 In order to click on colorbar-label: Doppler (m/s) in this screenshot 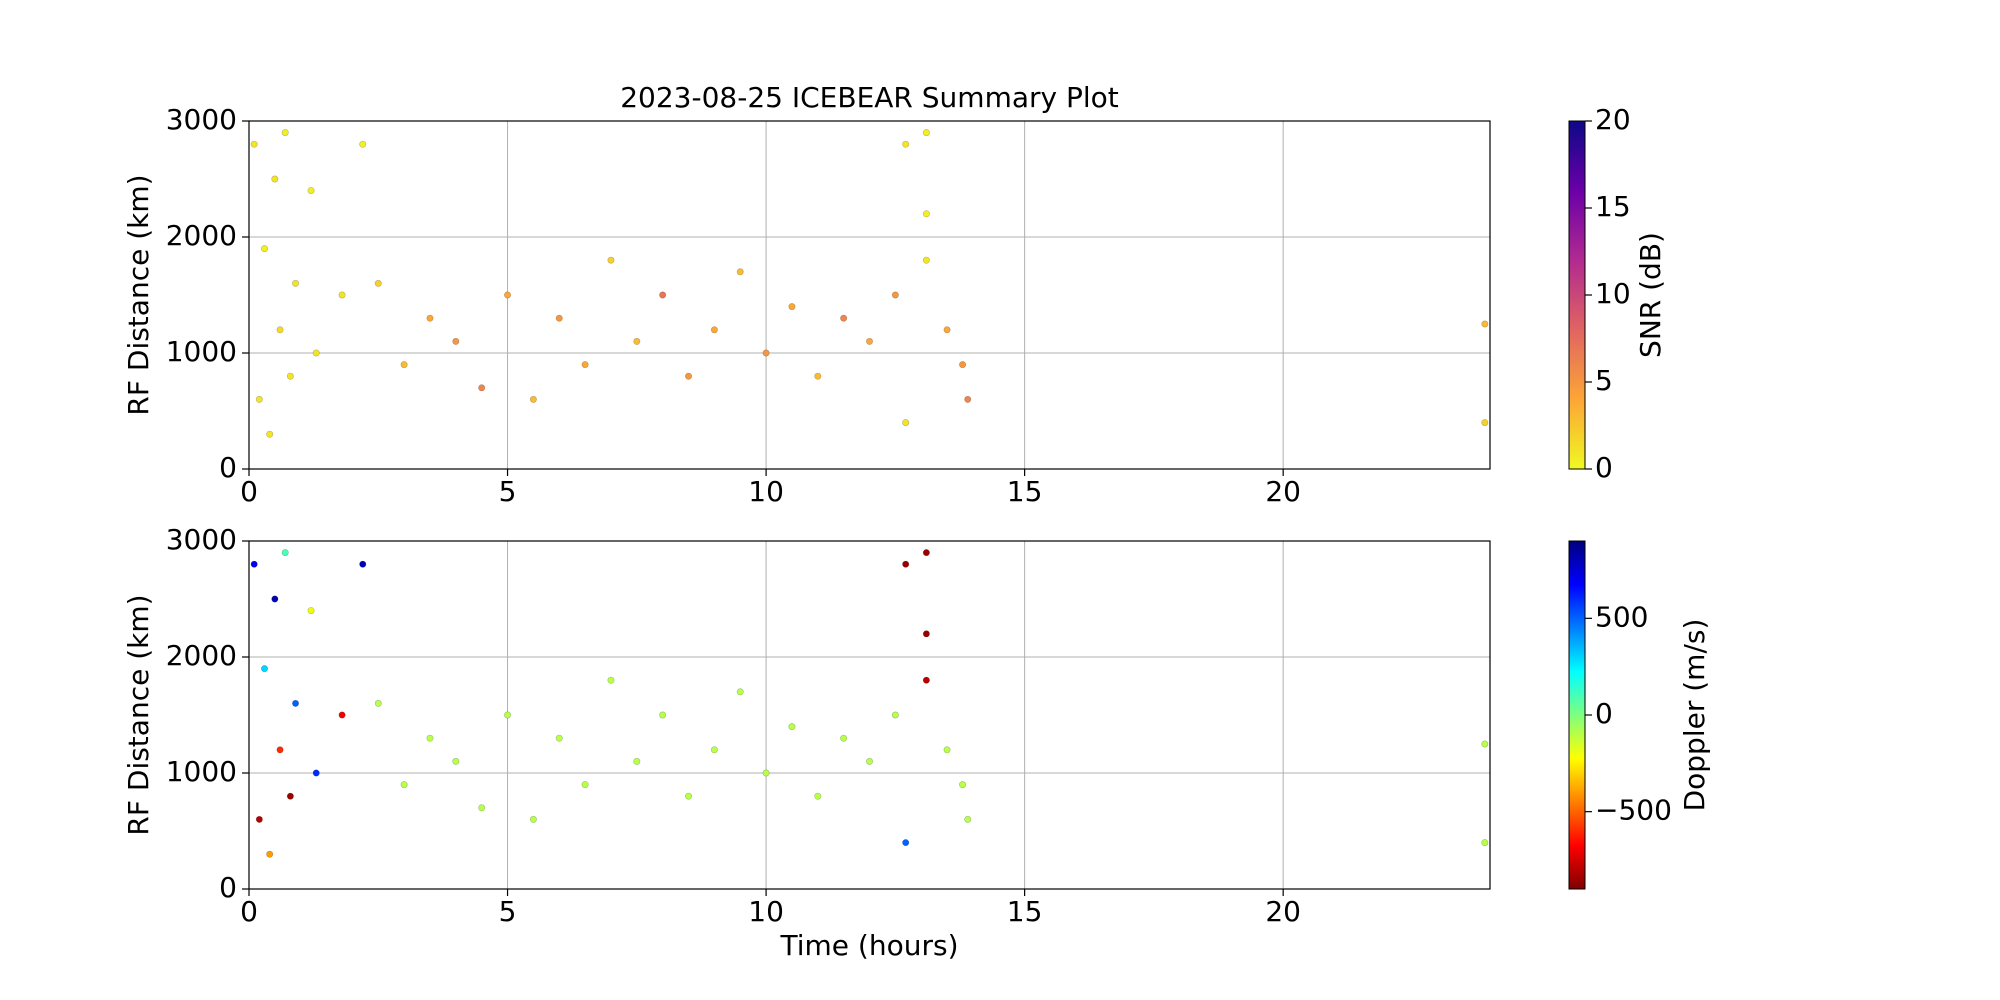, I will do `click(1694, 715)`.